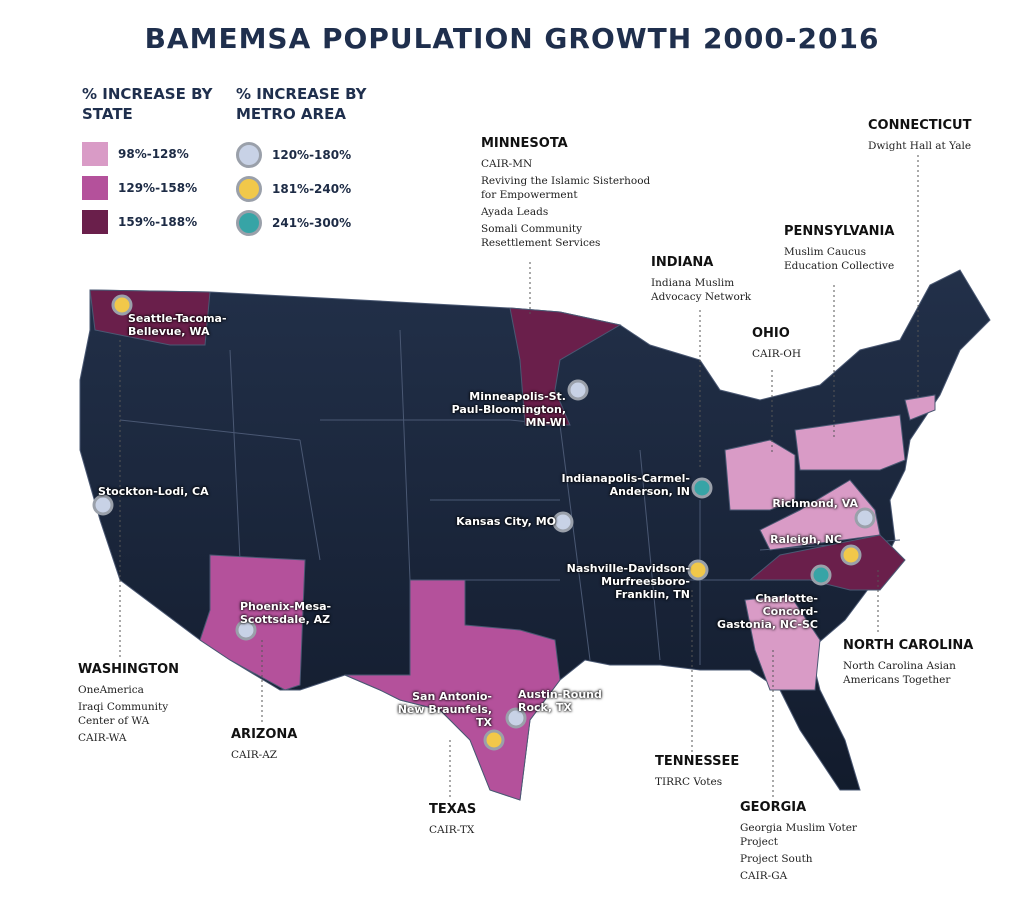  Describe the element at coordinates (102, 738) in the screenshot. I see `annotation-org: CAIR-WA` at that location.